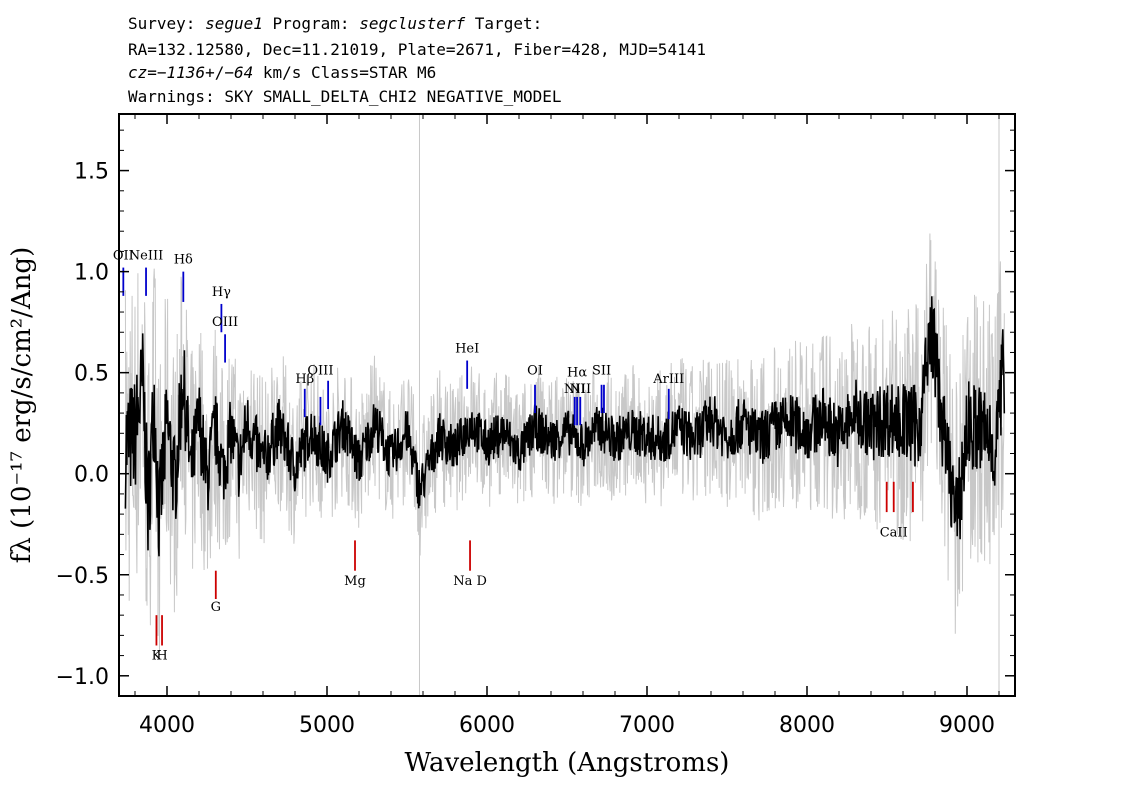  I want to click on absorption-line-label: Mg, so click(355, 581).